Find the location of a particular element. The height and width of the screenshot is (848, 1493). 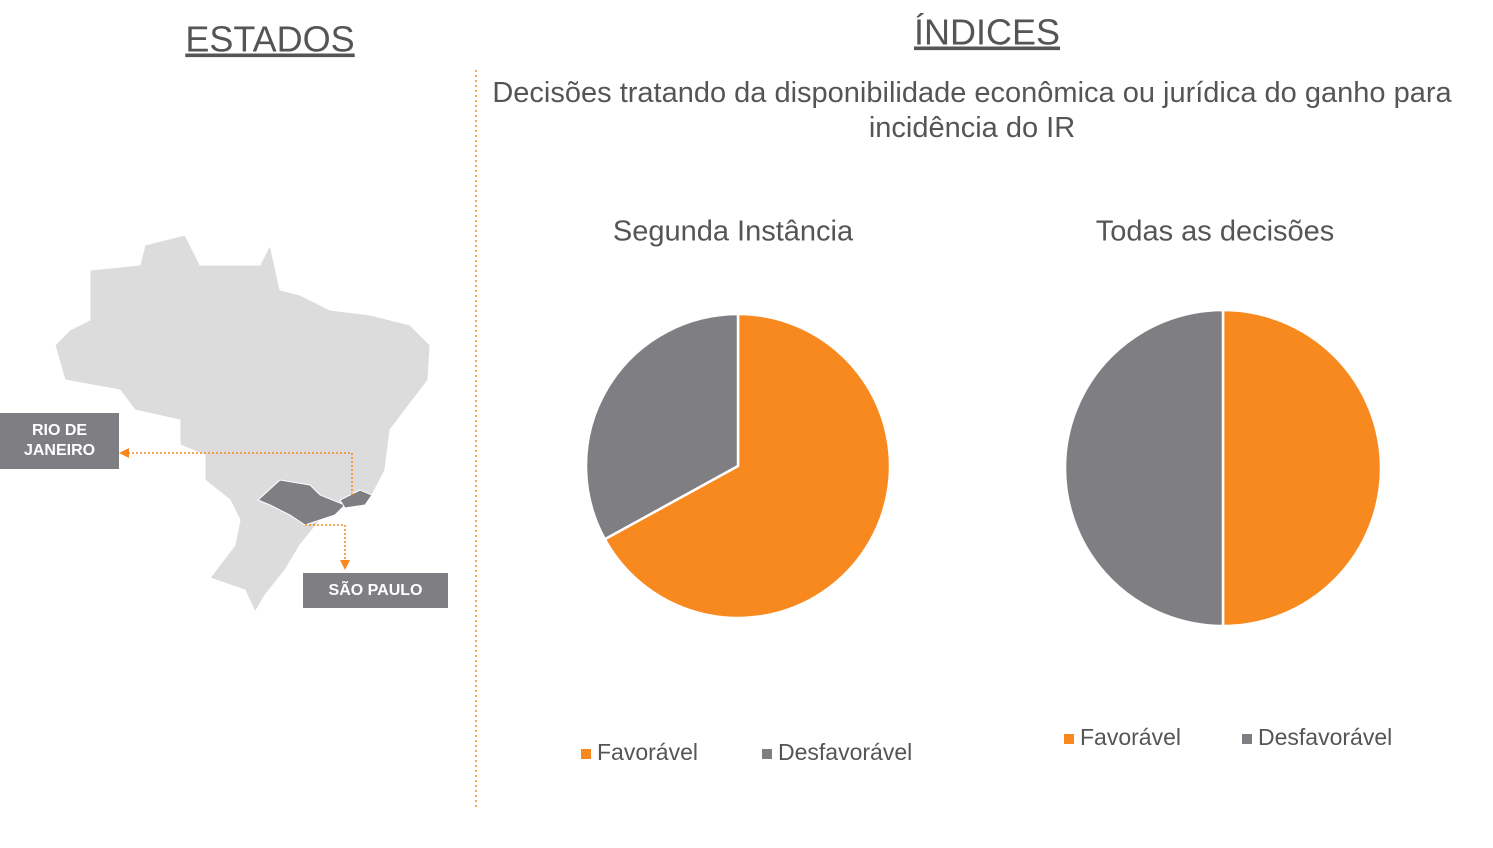

chart-title: Todas as decisões is located at coordinates (1215, 232).